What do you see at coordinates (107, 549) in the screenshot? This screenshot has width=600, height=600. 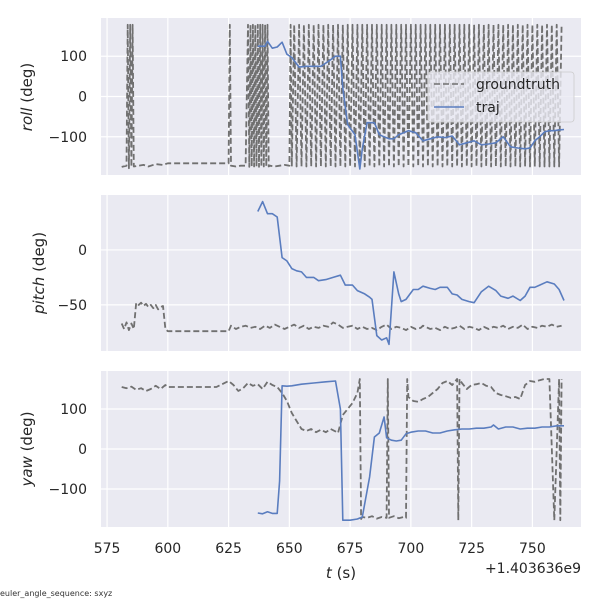 I see `x-tick-label: 575` at bounding box center [107, 549].